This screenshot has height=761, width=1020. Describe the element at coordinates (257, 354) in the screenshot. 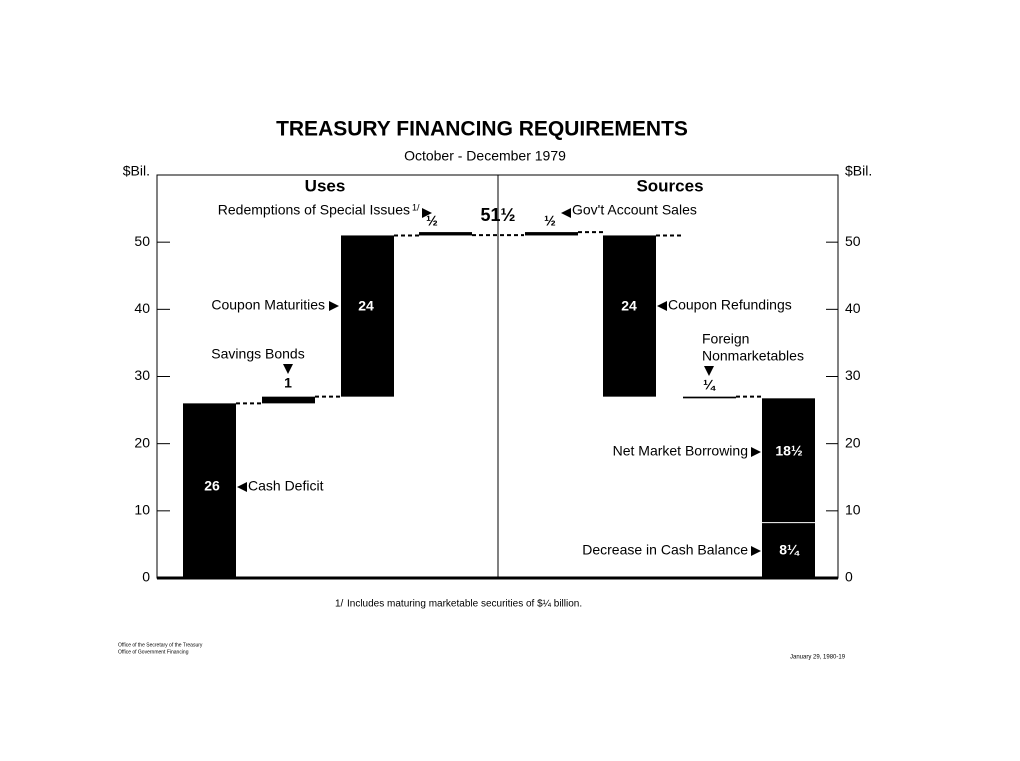

I see `item-label: Savings Bonds` at that location.